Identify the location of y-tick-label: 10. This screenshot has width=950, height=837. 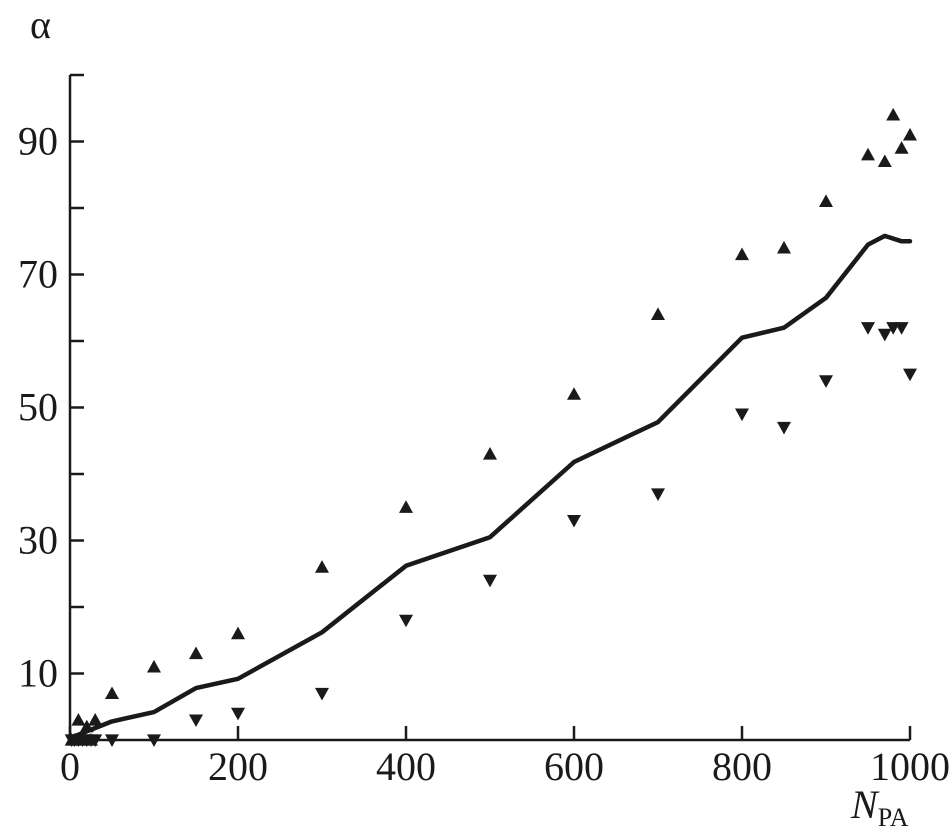
(38, 673).